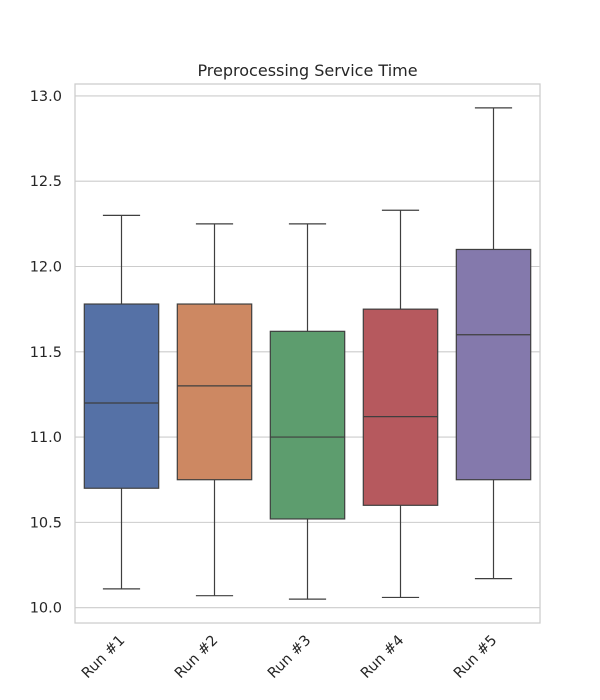 The width and height of the screenshot is (600, 700). What do you see at coordinates (307, 70) in the screenshot?
I see `chart-title: Preprocessing Service Time` at bounding box center [307, 70].